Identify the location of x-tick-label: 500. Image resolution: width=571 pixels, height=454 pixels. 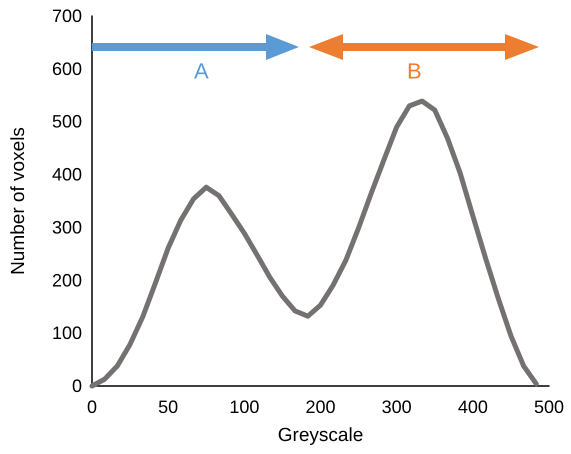
(549, 407).